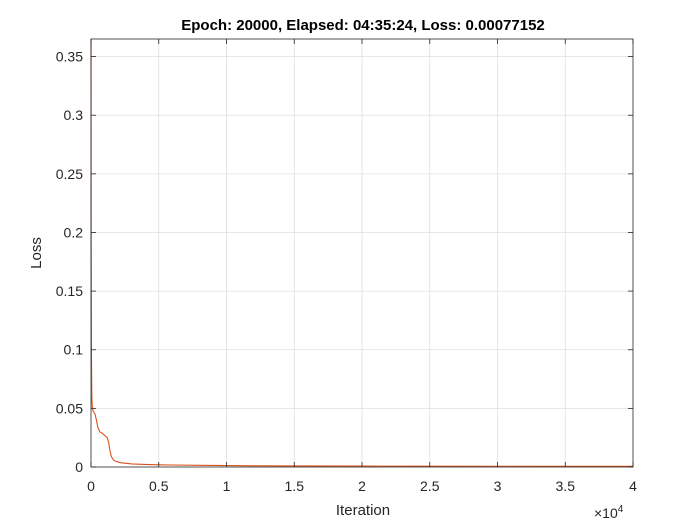 This screenshot has height=530, width=700. Describe the element at coordinates (633, 486) in the screenshot. I see `x-tick-label: 4` at that location.